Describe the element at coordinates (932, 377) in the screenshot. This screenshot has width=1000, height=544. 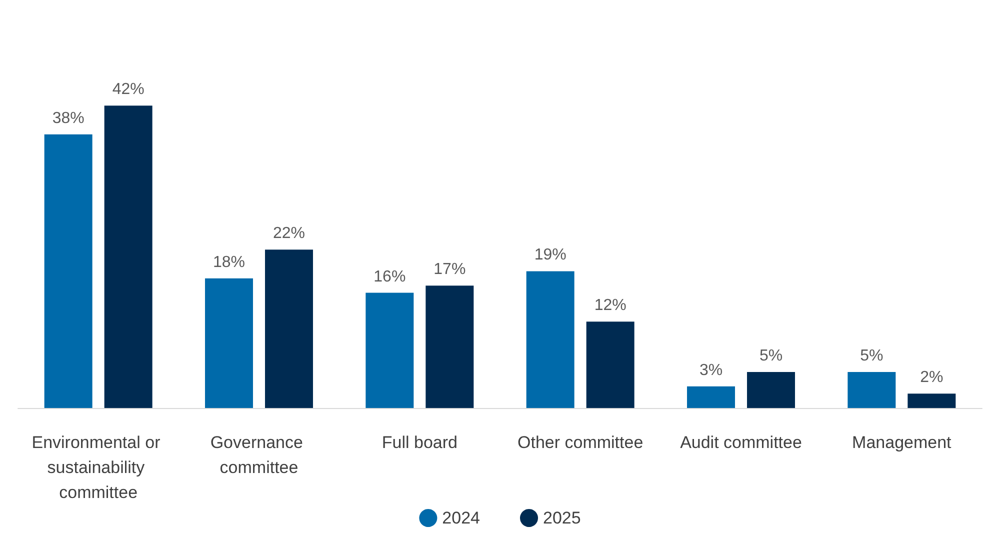
I see `data-label: 2%` at that location.